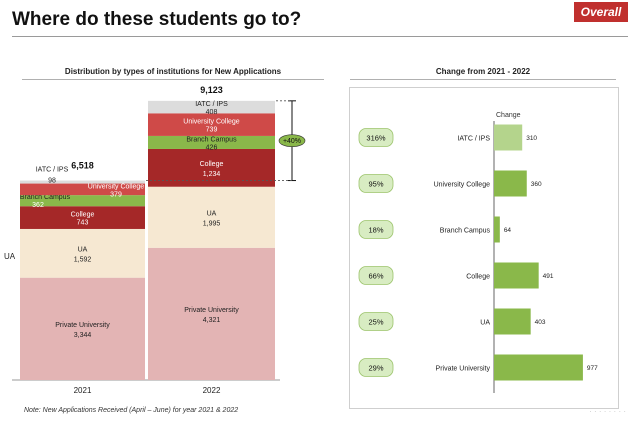 This screenshot has height=424, width=640. I want to click on segment-label-value: 98, so click(52, 181).